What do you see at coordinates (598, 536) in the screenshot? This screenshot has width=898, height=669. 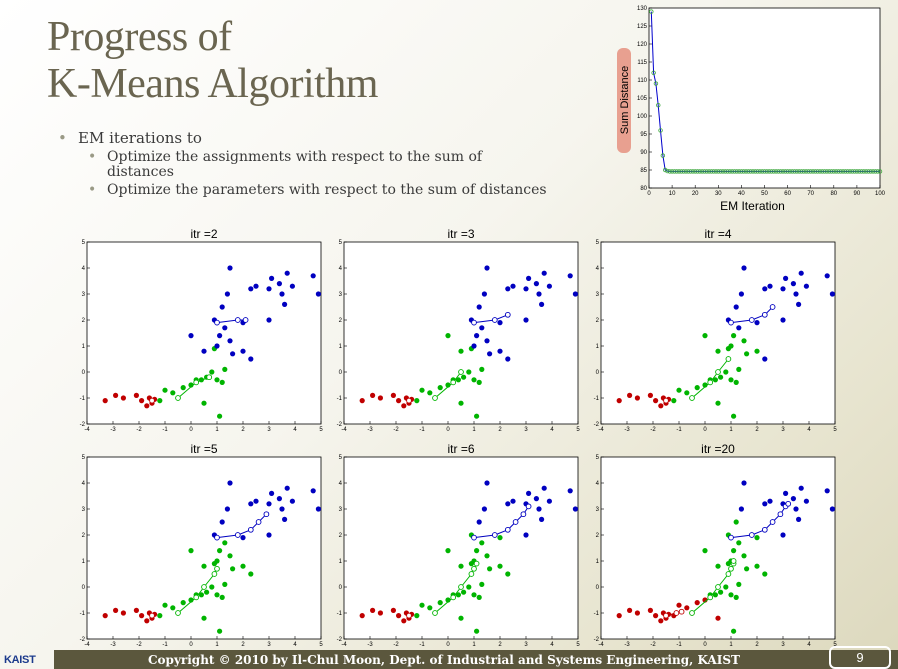 I see `y-tick-label: 2` at bounding box center [598, 536].